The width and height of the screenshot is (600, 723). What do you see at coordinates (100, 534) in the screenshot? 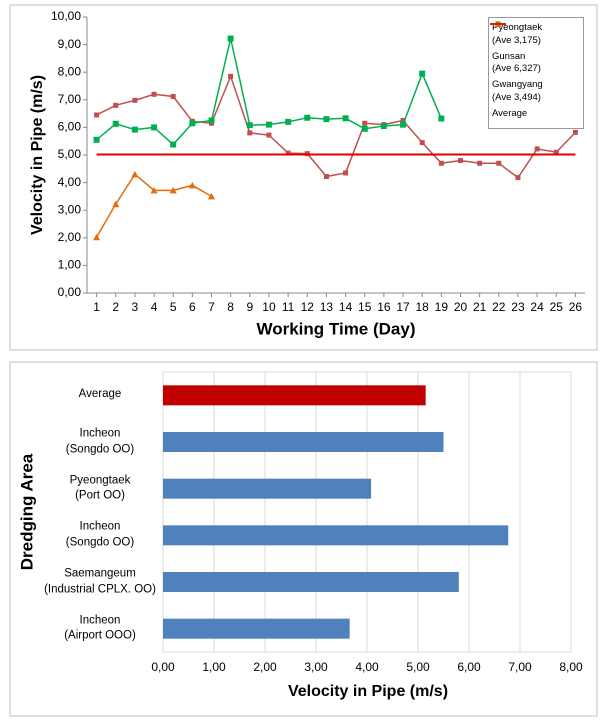
I see `y-tick-label: Incheon (Songdo OO)` at bounding box center [100, 534].